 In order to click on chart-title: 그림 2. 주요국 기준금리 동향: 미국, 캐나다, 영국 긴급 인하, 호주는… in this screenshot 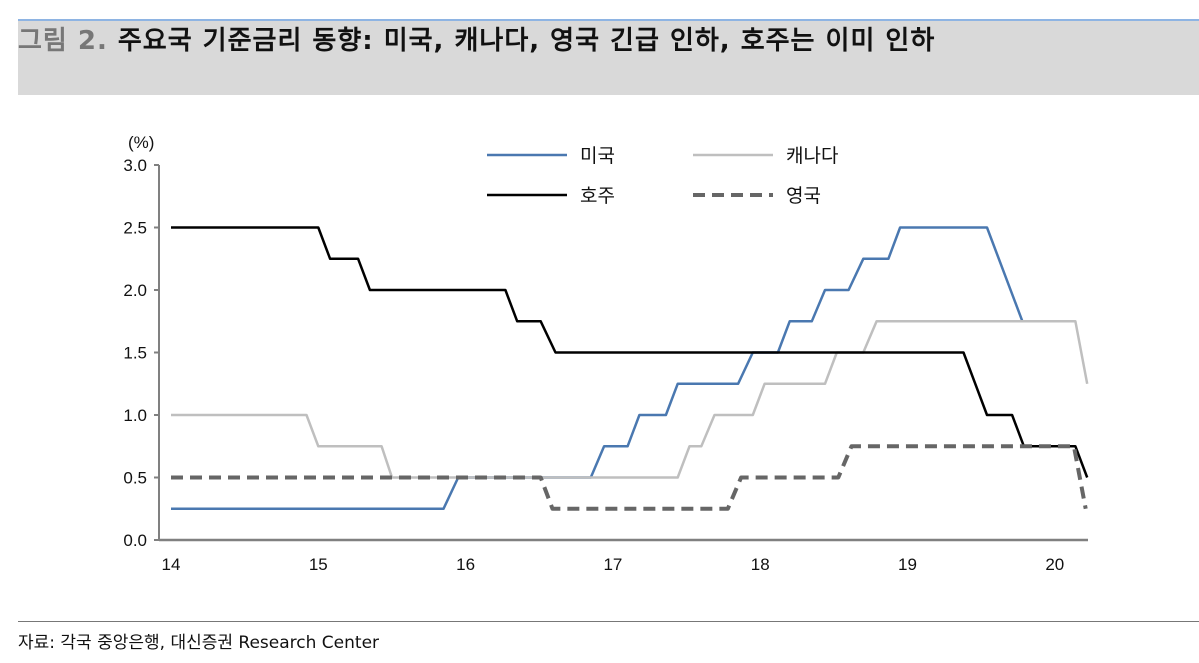, I will do `click(476, 38)`.